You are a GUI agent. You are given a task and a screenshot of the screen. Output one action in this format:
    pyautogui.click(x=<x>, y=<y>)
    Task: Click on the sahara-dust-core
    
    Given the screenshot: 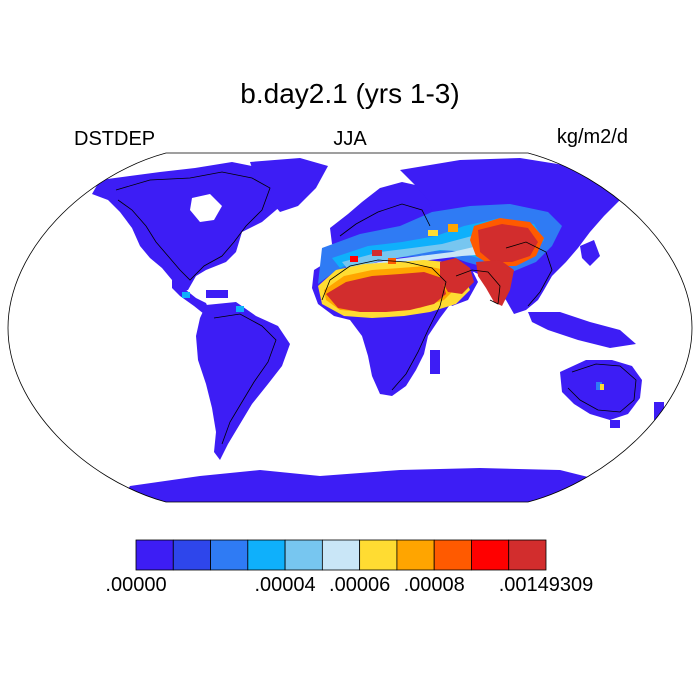 What is the action you would take?
    pyautogui.click(x=386, y=292)
    